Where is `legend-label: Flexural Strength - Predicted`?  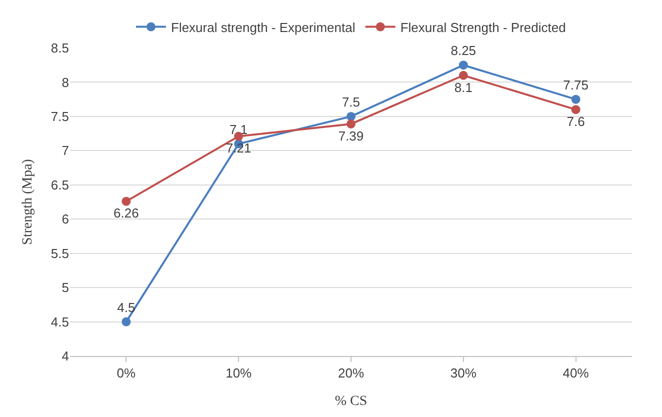
legend-label: Flexural Strength - Predicted is located at coordinates (483, 27).